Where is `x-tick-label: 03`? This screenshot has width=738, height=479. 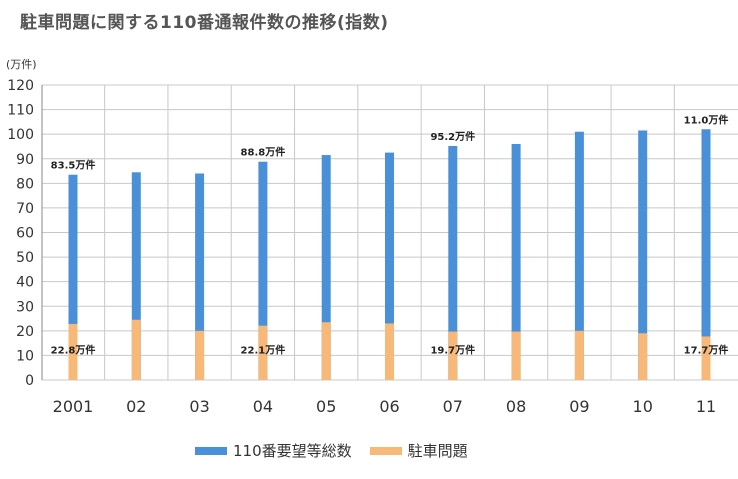 x-tick-label: 03 is located at coordinates (199, 406).